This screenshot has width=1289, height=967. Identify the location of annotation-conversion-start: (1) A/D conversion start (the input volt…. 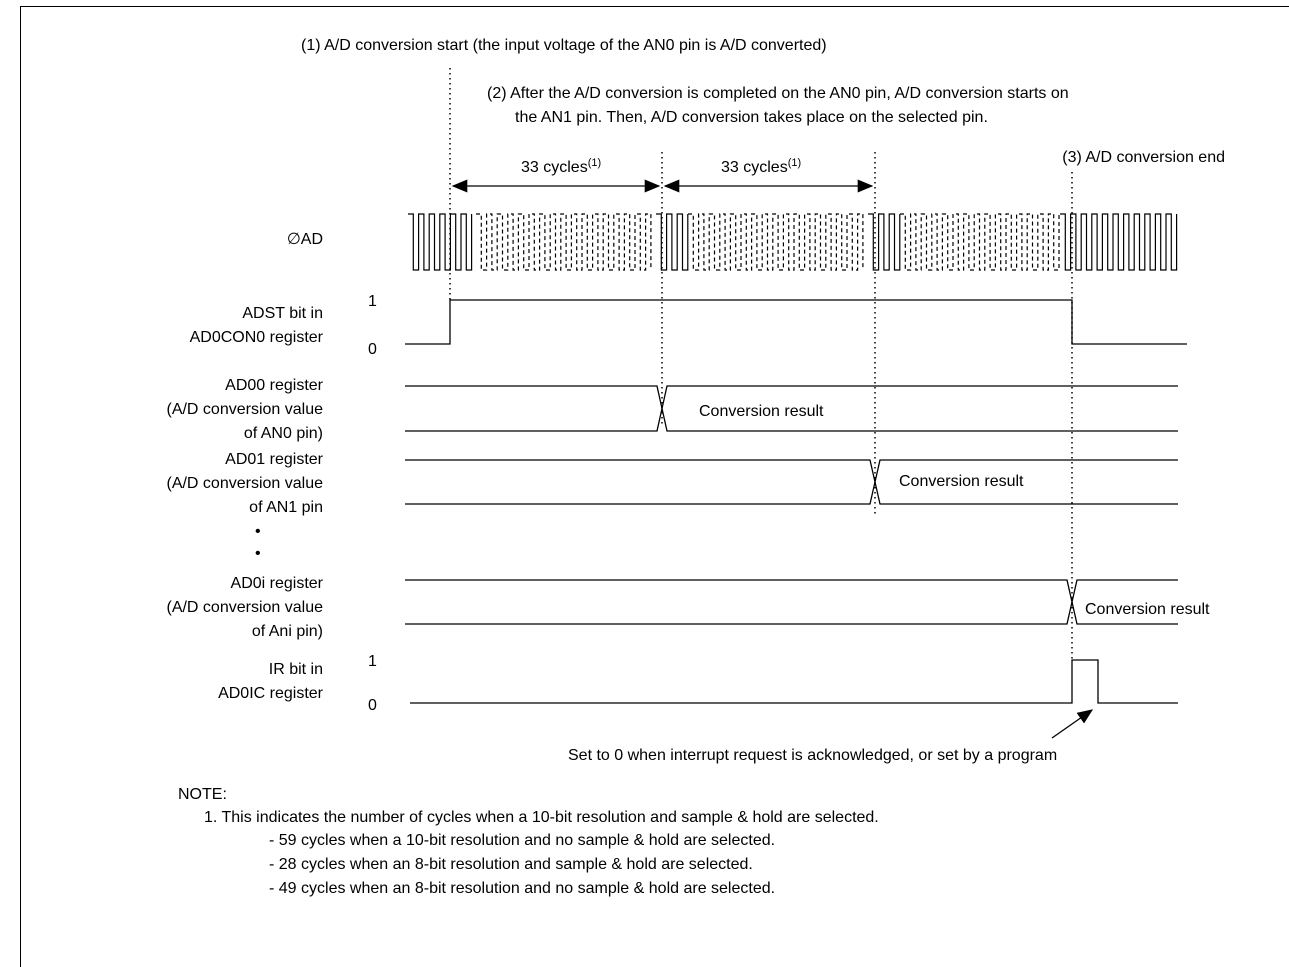
(564, 45).